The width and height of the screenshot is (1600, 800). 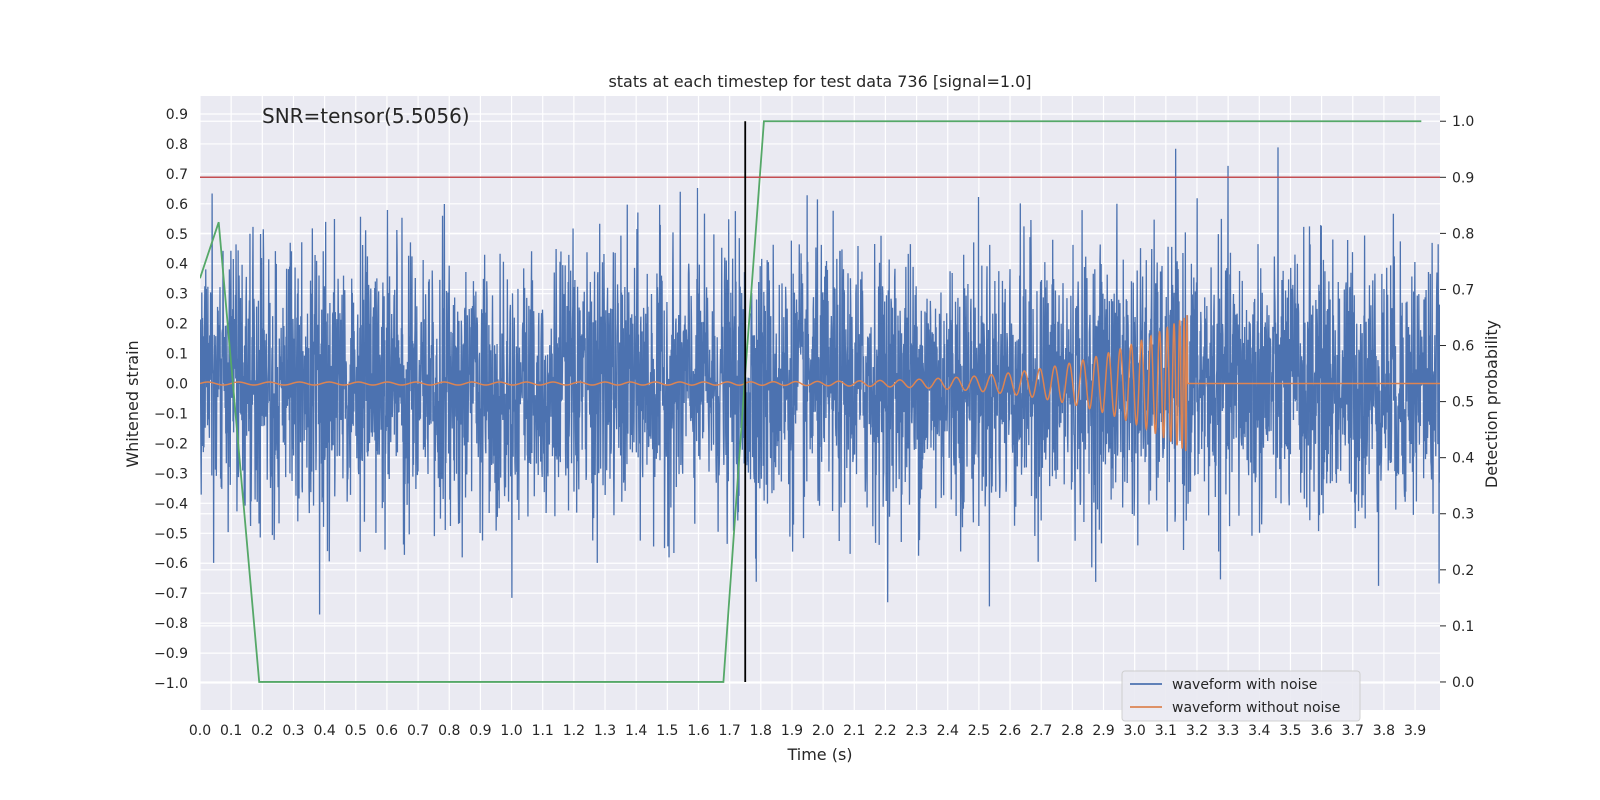 I want to click on x-tick-label: 1.0, so click(x=511, y=731).